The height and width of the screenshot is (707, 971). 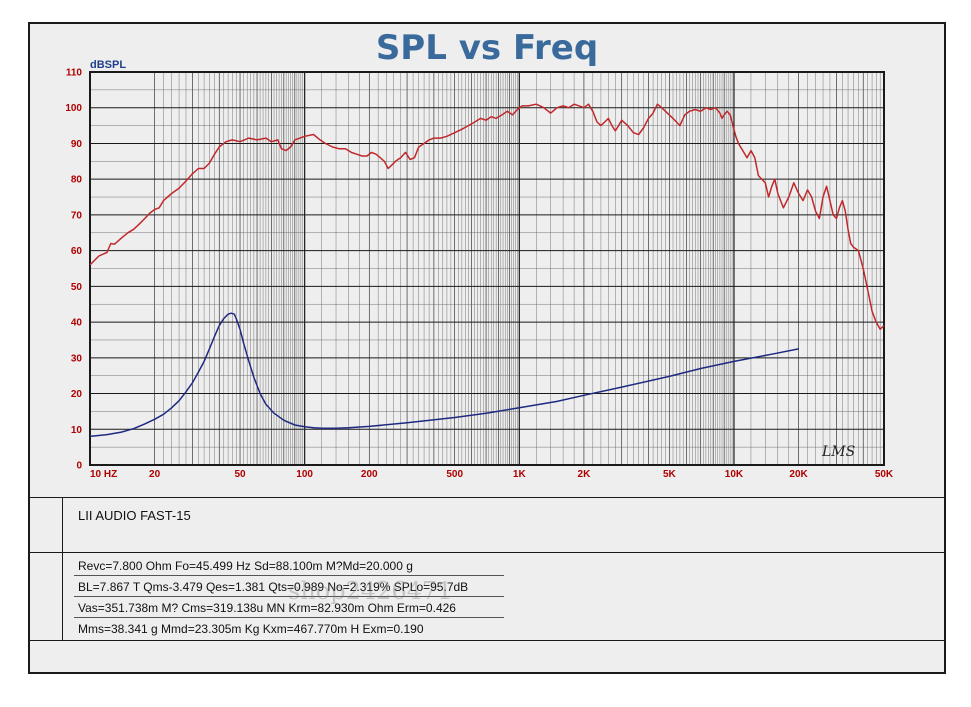 I want to click on watermark-text: shop2426471, so click(x=370, y=591).